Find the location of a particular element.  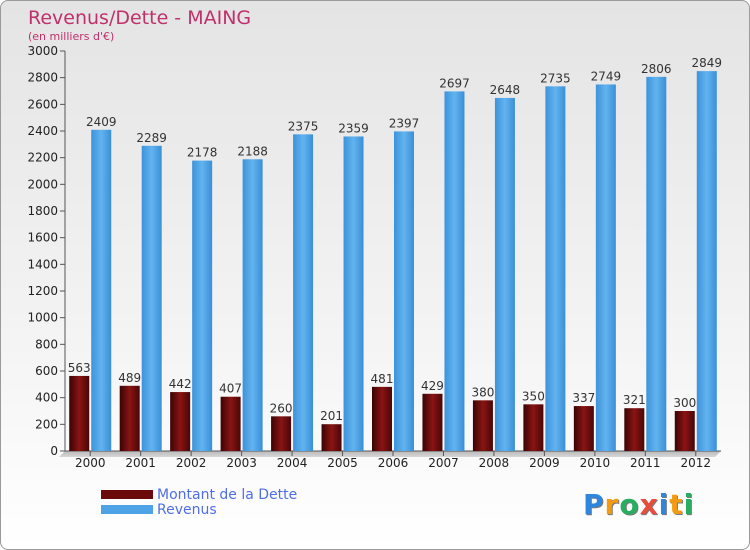

legend-label-revenue: Revenus is located at coordinates (187, 509).